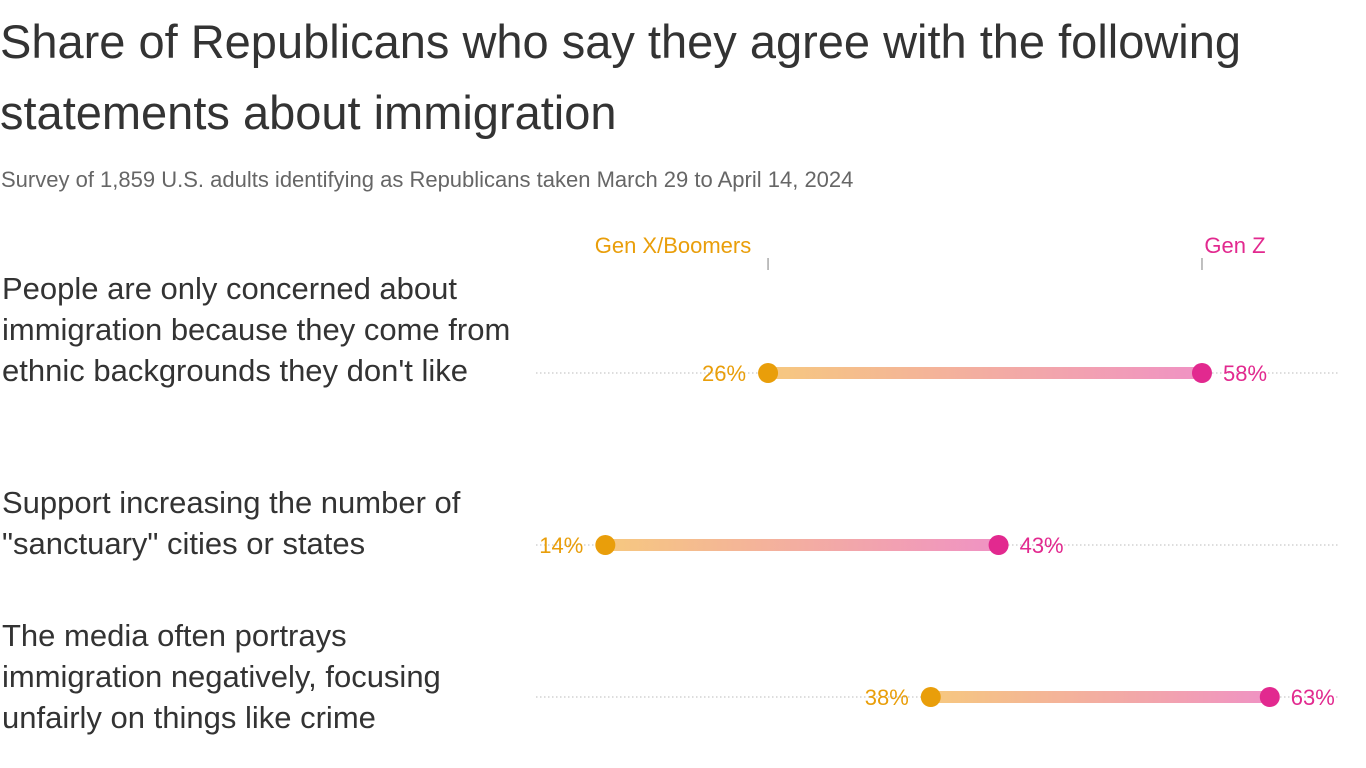 This screenshot has width=1366, height=768. What do you see at coordinates (561, 545) in the screenshot?
I see `value-label-gen-x-boomers: 14%` at bounding box center [561, 545].